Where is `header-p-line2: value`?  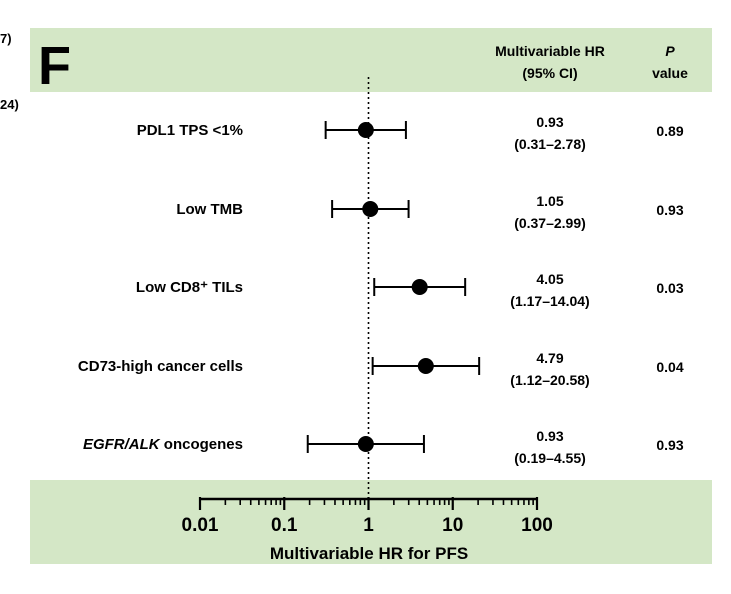
header-p-line2: value is located at coordinates (670, 73).